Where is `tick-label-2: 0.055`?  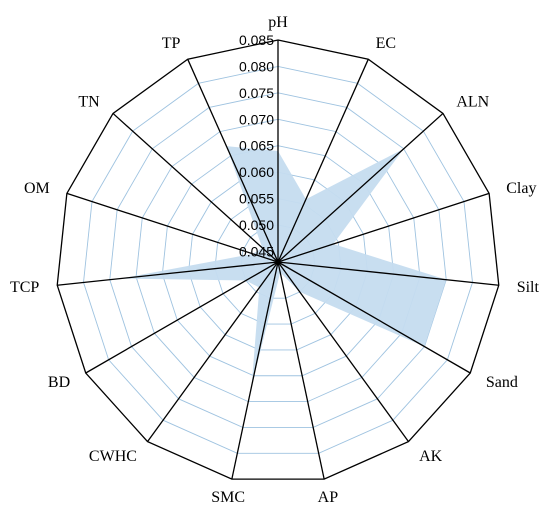
tick-label-2: 0.055 is located at coordinates (256, 199).